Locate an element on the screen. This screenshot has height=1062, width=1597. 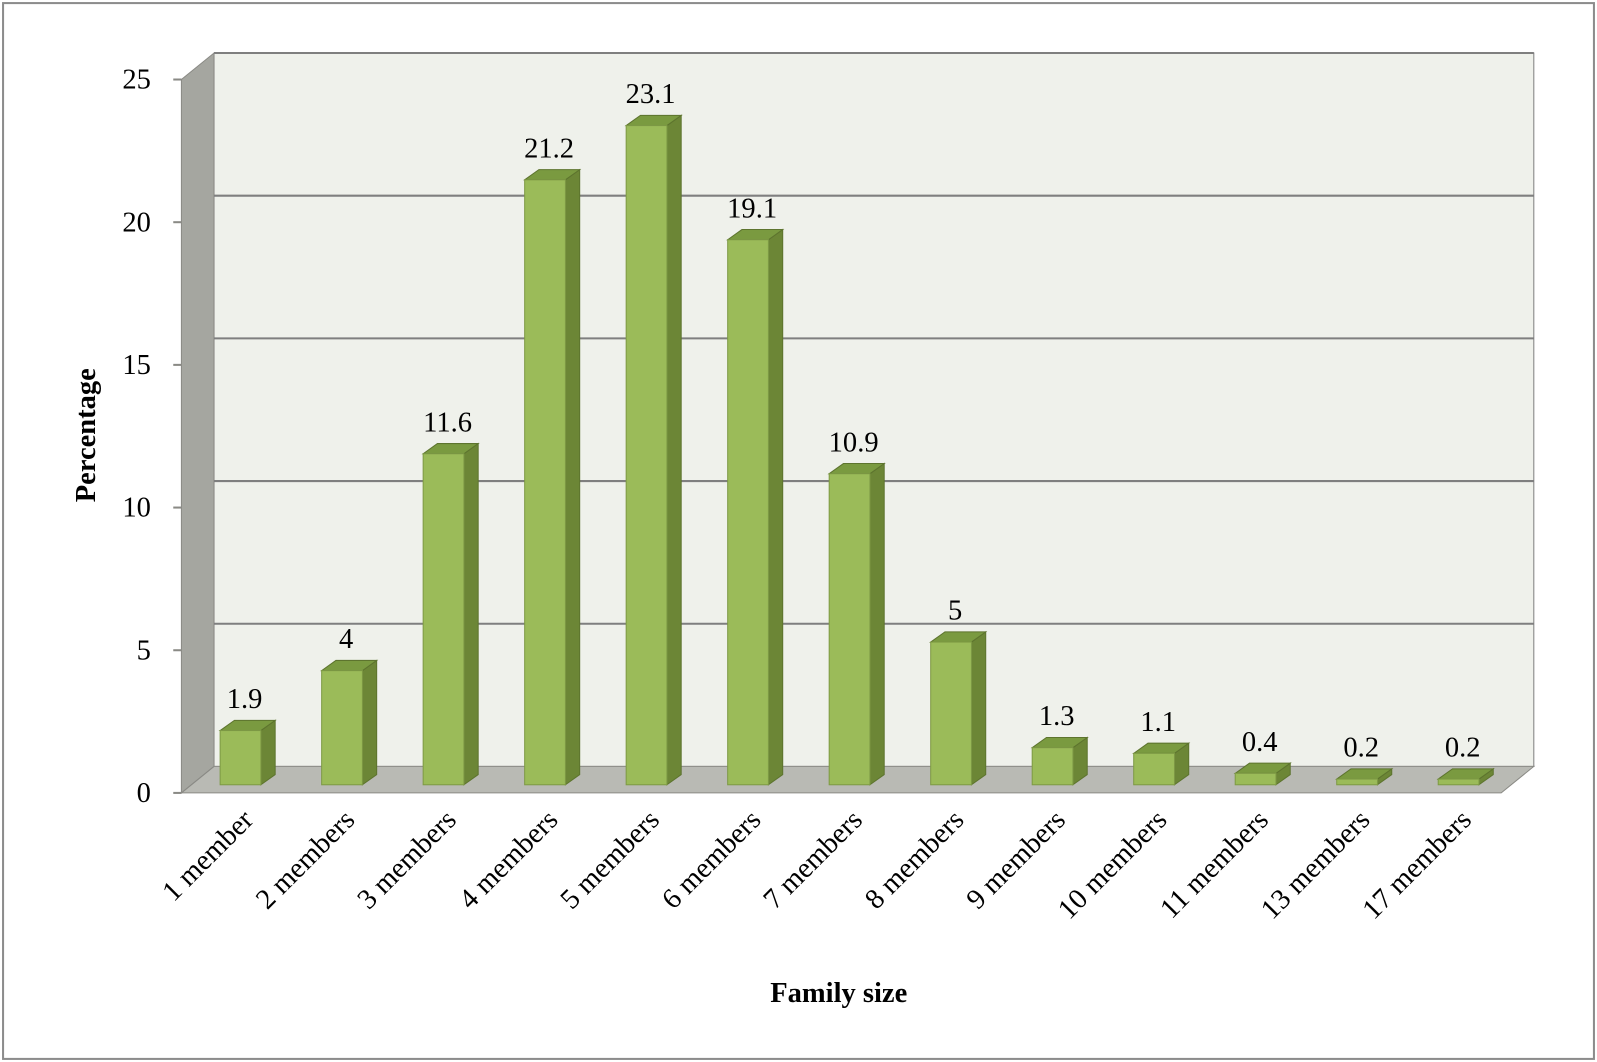
data-label: 1.1 is located at coordinates (1158, 722).